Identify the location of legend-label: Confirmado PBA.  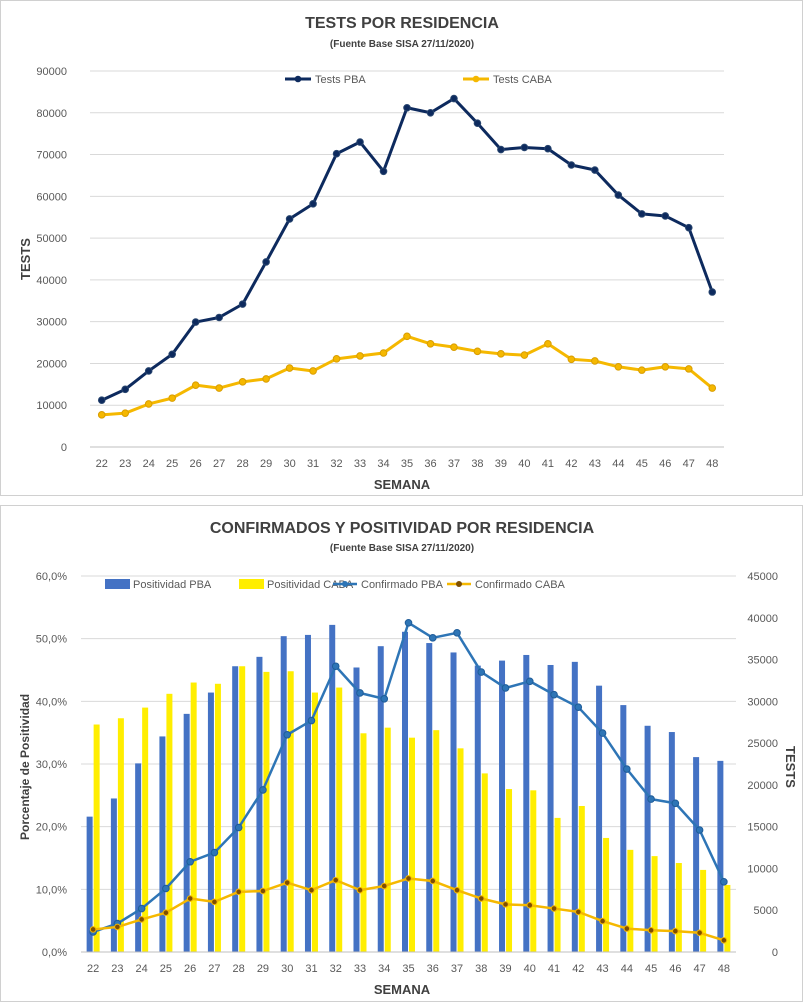
(402, 585).